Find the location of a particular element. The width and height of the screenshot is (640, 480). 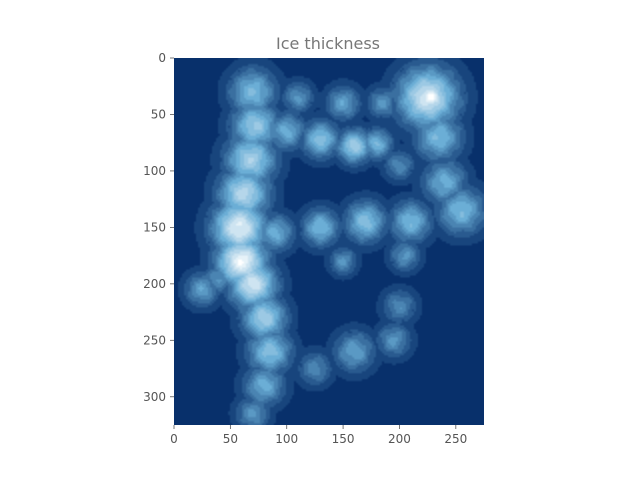

x-tick-label: 100 is located at coordinates (286, 439).